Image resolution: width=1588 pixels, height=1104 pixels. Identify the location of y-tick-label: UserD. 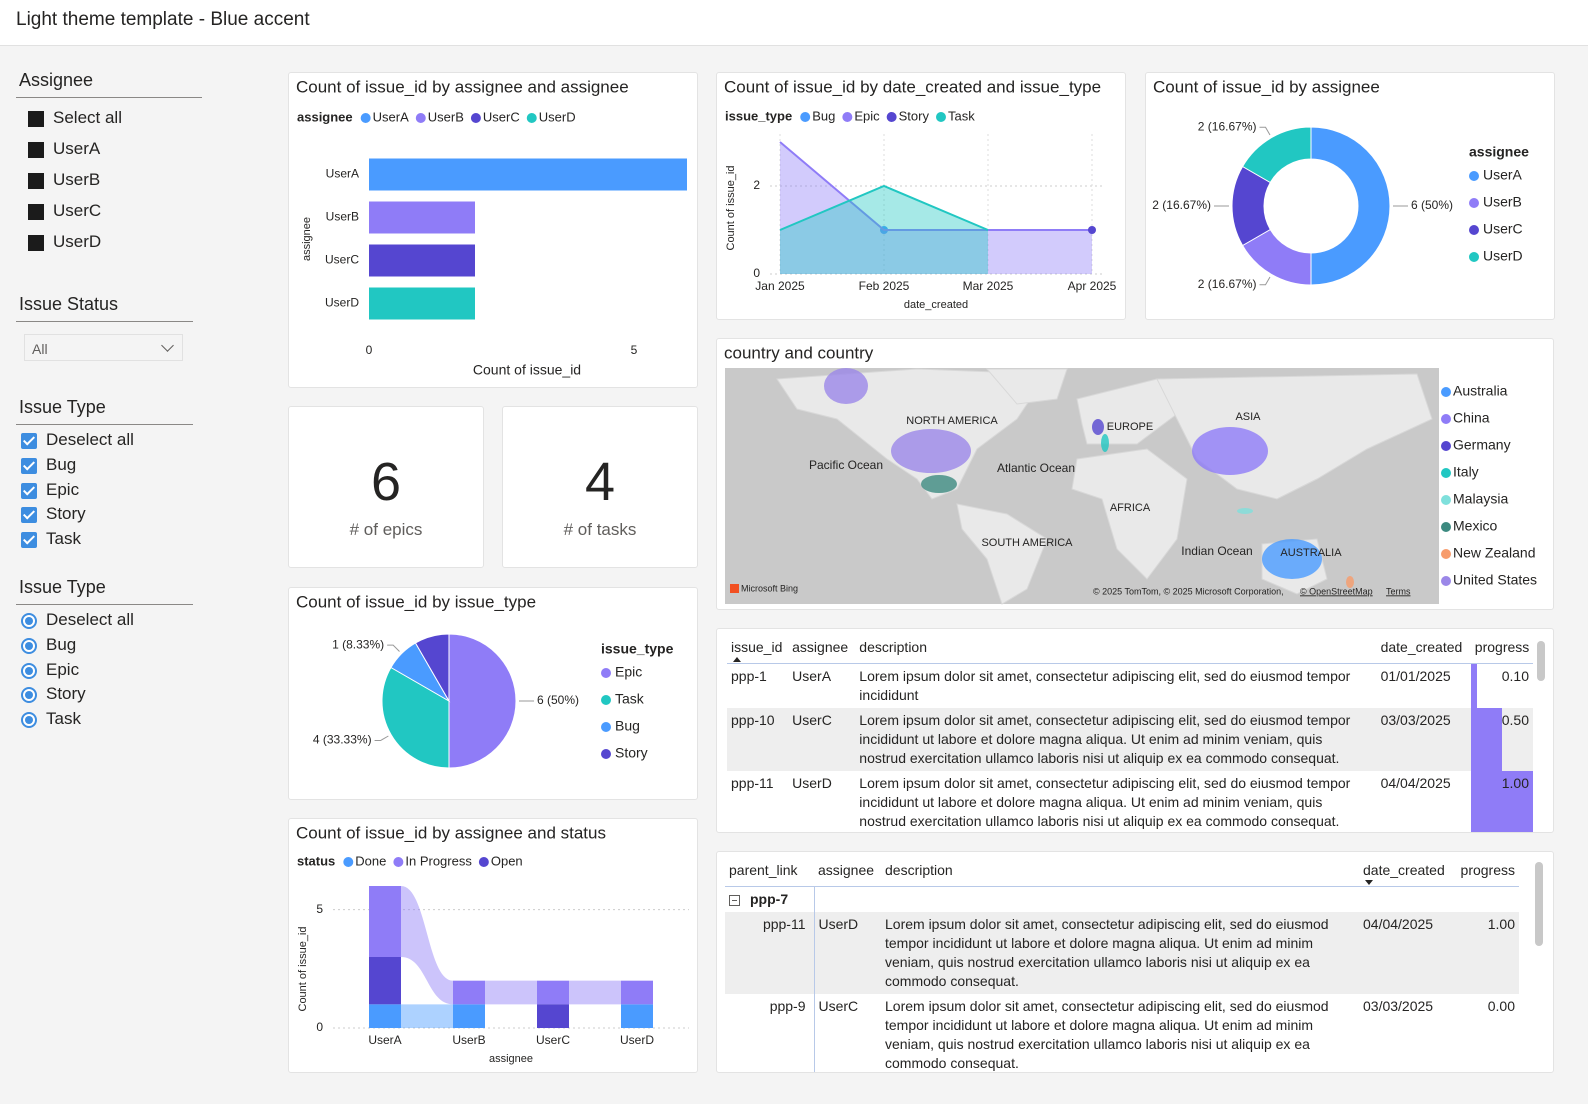
(342, 303).